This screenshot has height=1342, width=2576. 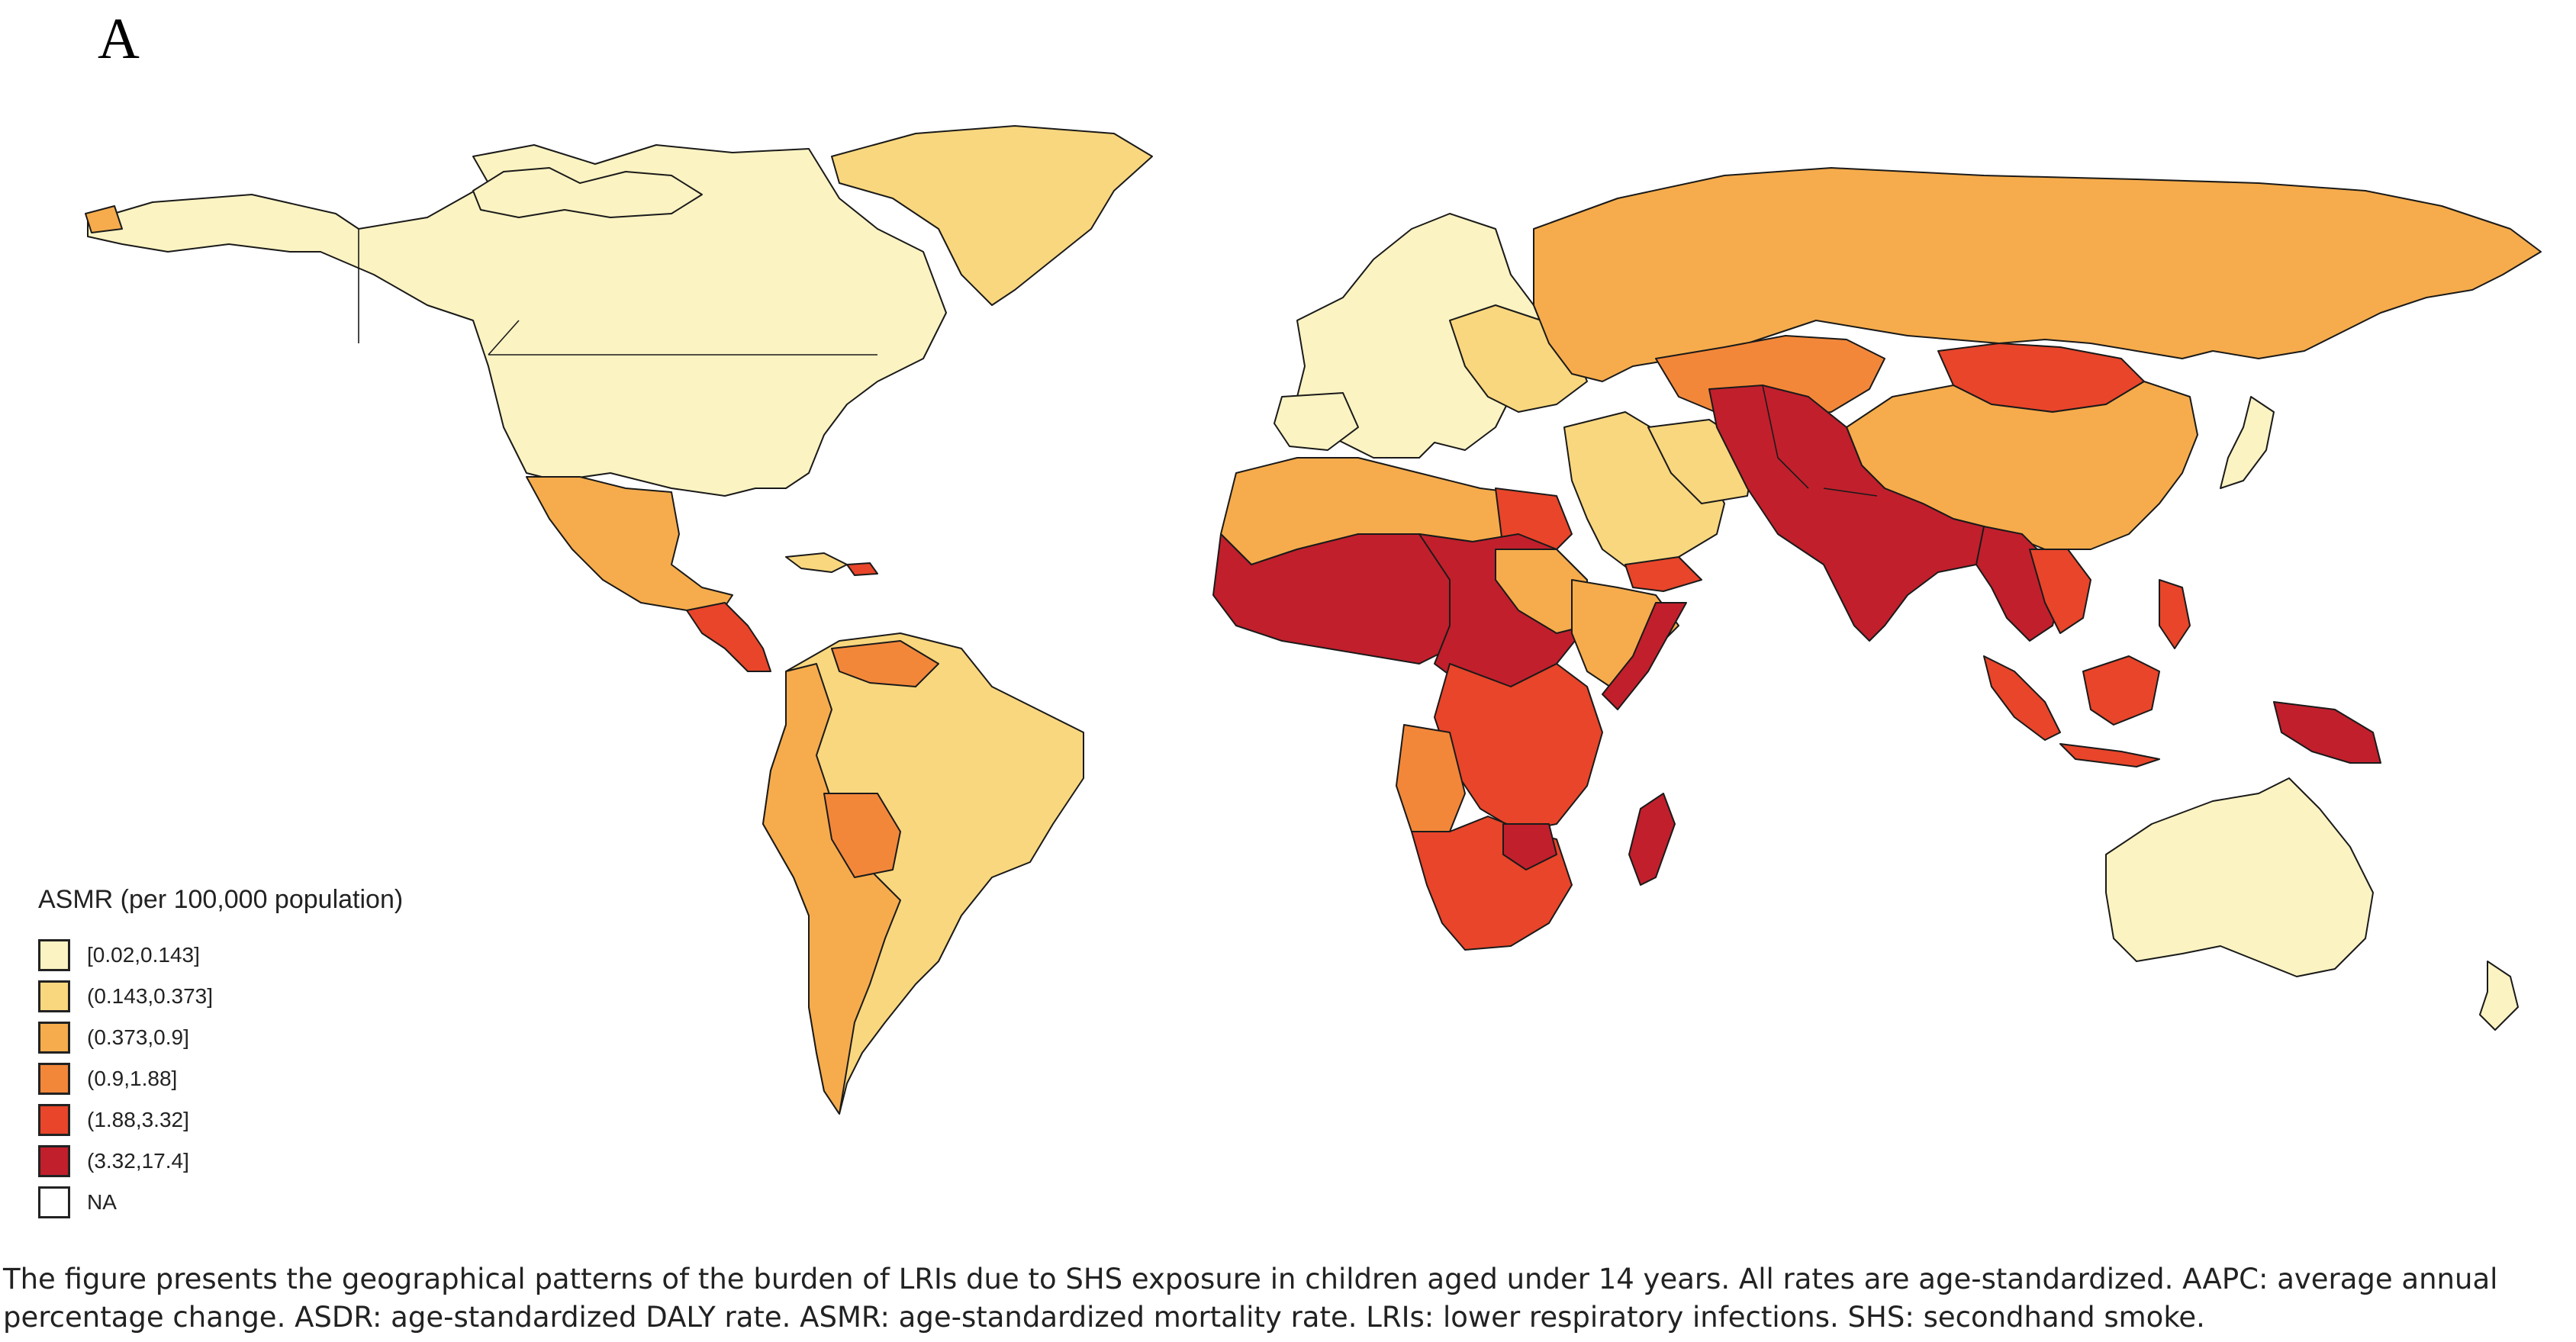 What do you see at coordinates (220, 1161) in the screenshot?
I see `legend-item: (3.32,17.4]` at bounding box center [220, 1161].